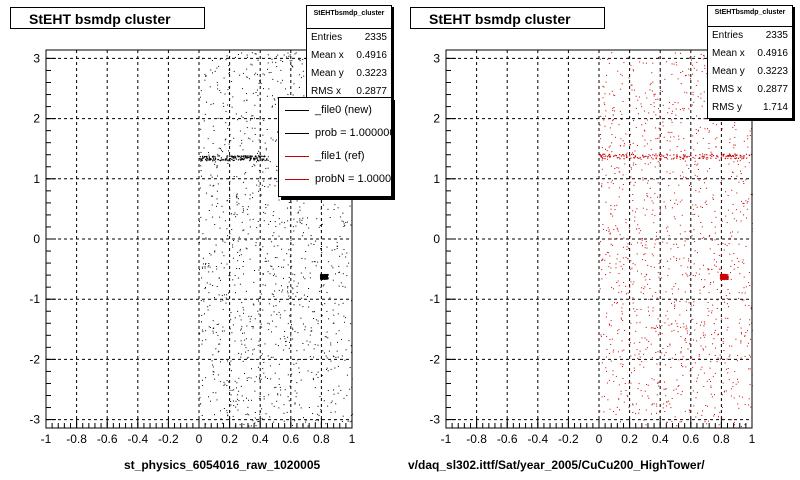 The height and width of the screenshot is (480, 800). Describe the element at coordinates (434, 299) in the screenshot. I see `y-tick-label: -1` at that location.